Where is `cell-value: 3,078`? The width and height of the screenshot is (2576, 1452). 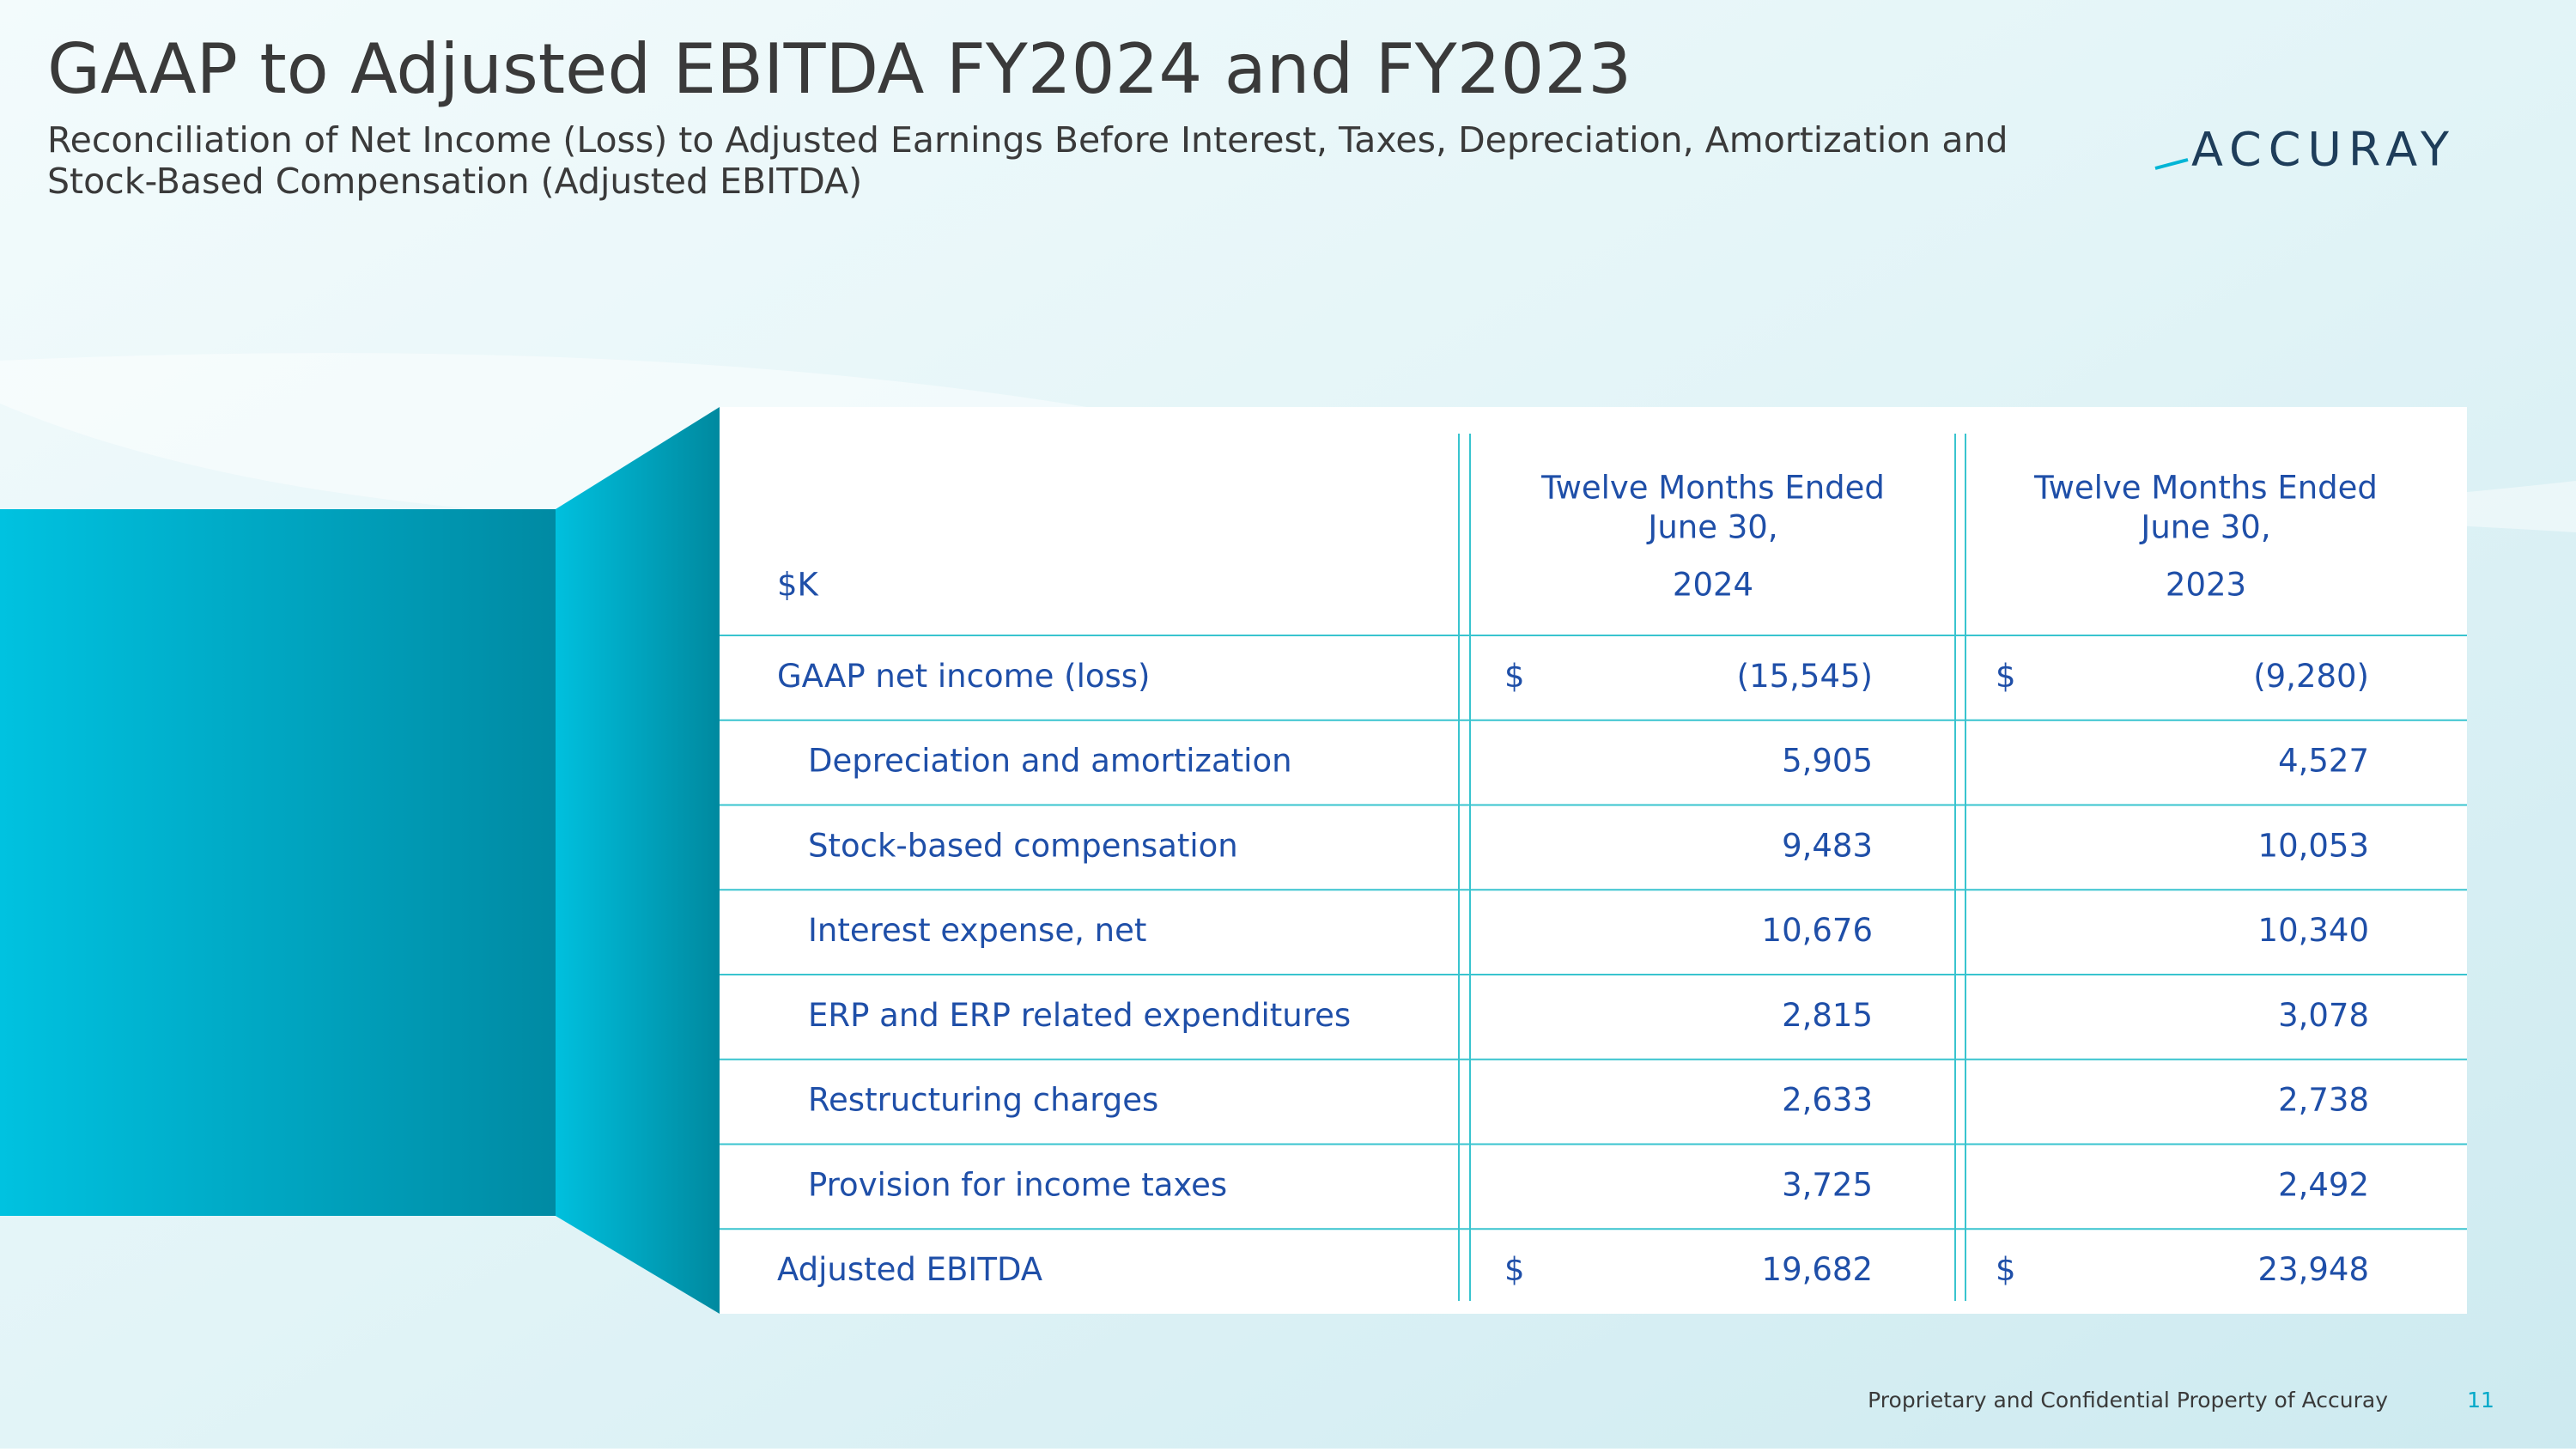
cell-value: 3,078 is located at coordinates (2324, 1015).